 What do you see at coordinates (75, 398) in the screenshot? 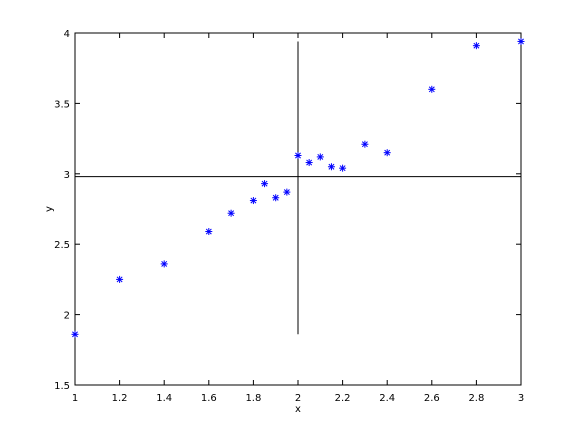
I see `x-tick-label: 1` at bounding box center [75, 398].